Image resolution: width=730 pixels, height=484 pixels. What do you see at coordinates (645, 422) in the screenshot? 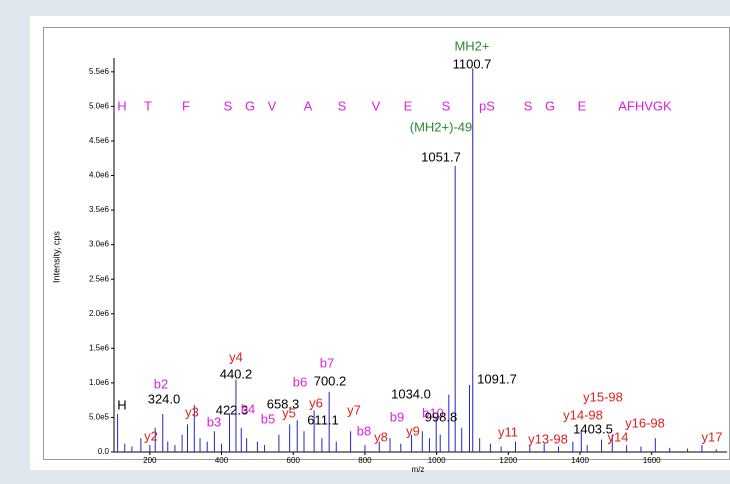
I see `peak-annotation: y16-98` at bounding box center [645, 422].